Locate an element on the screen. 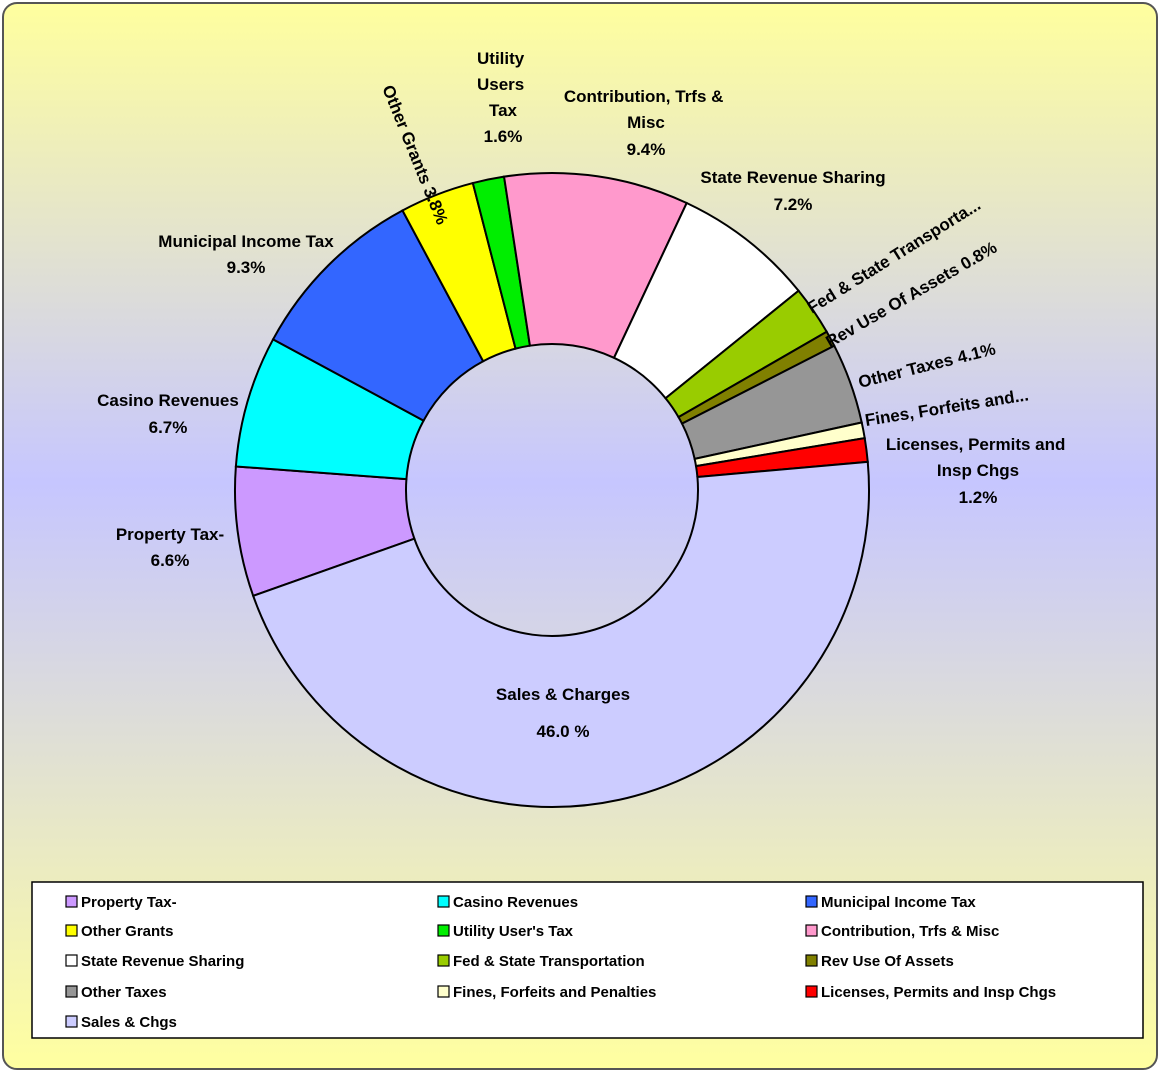 This screenshot has height=1078, width=1161. legend-label: Rev Use Of Assets is located at coordinates (887, 961).